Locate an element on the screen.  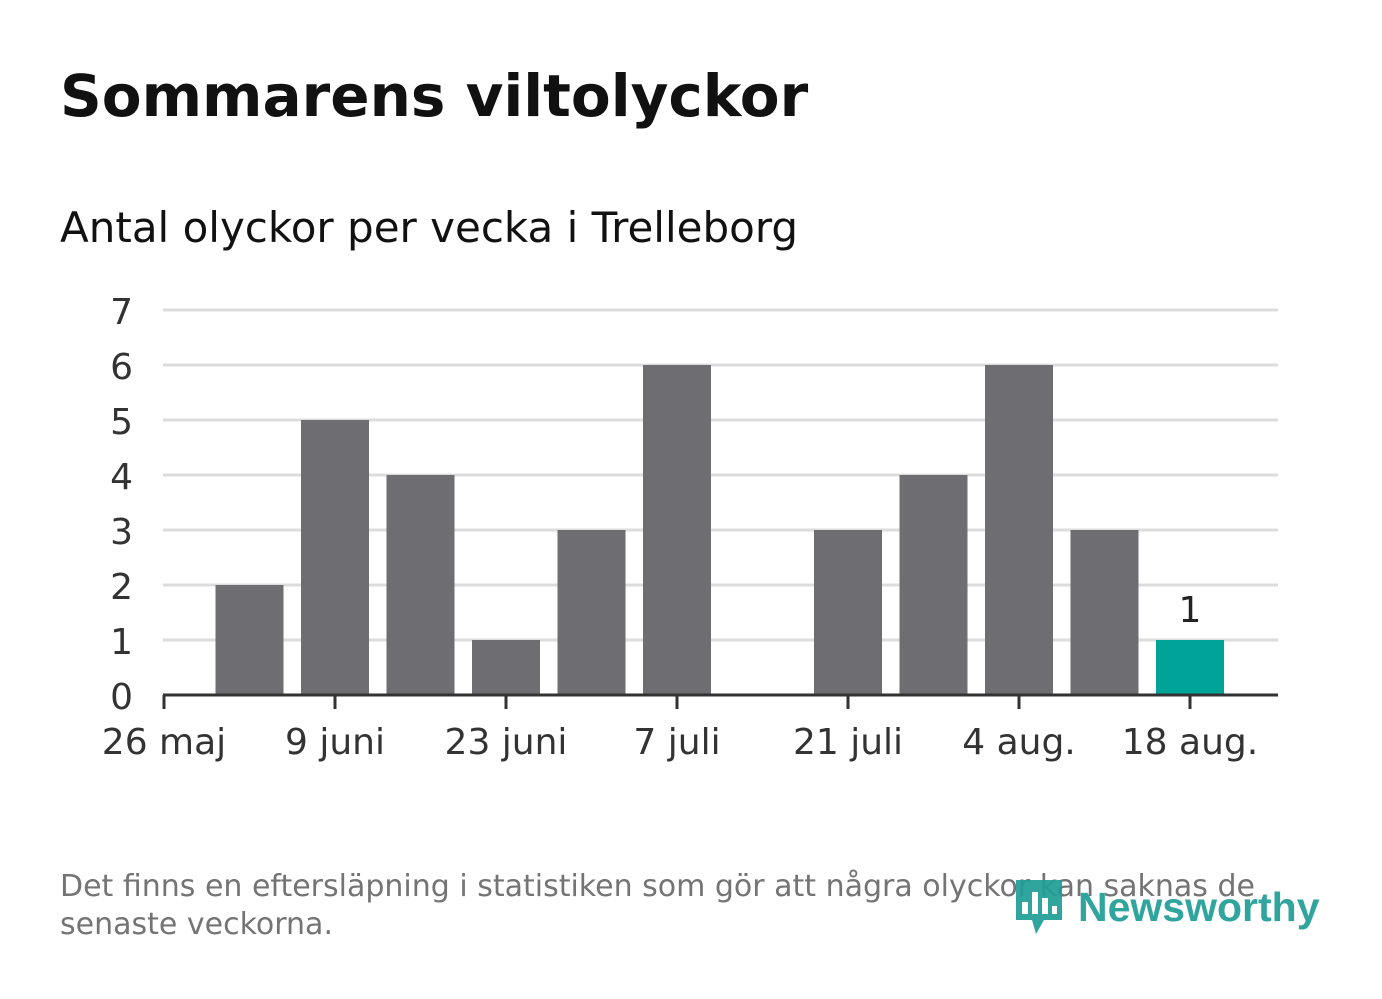
logo-text: Newsworthy is located at coordinates (1199, 906).